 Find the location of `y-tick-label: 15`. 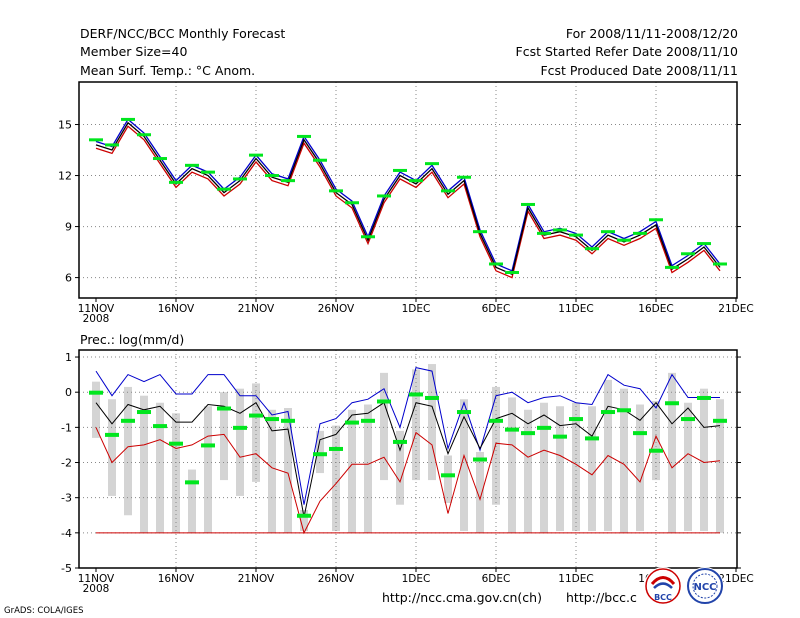

y-tick-label: 15 is located at coordinates (65, 125).